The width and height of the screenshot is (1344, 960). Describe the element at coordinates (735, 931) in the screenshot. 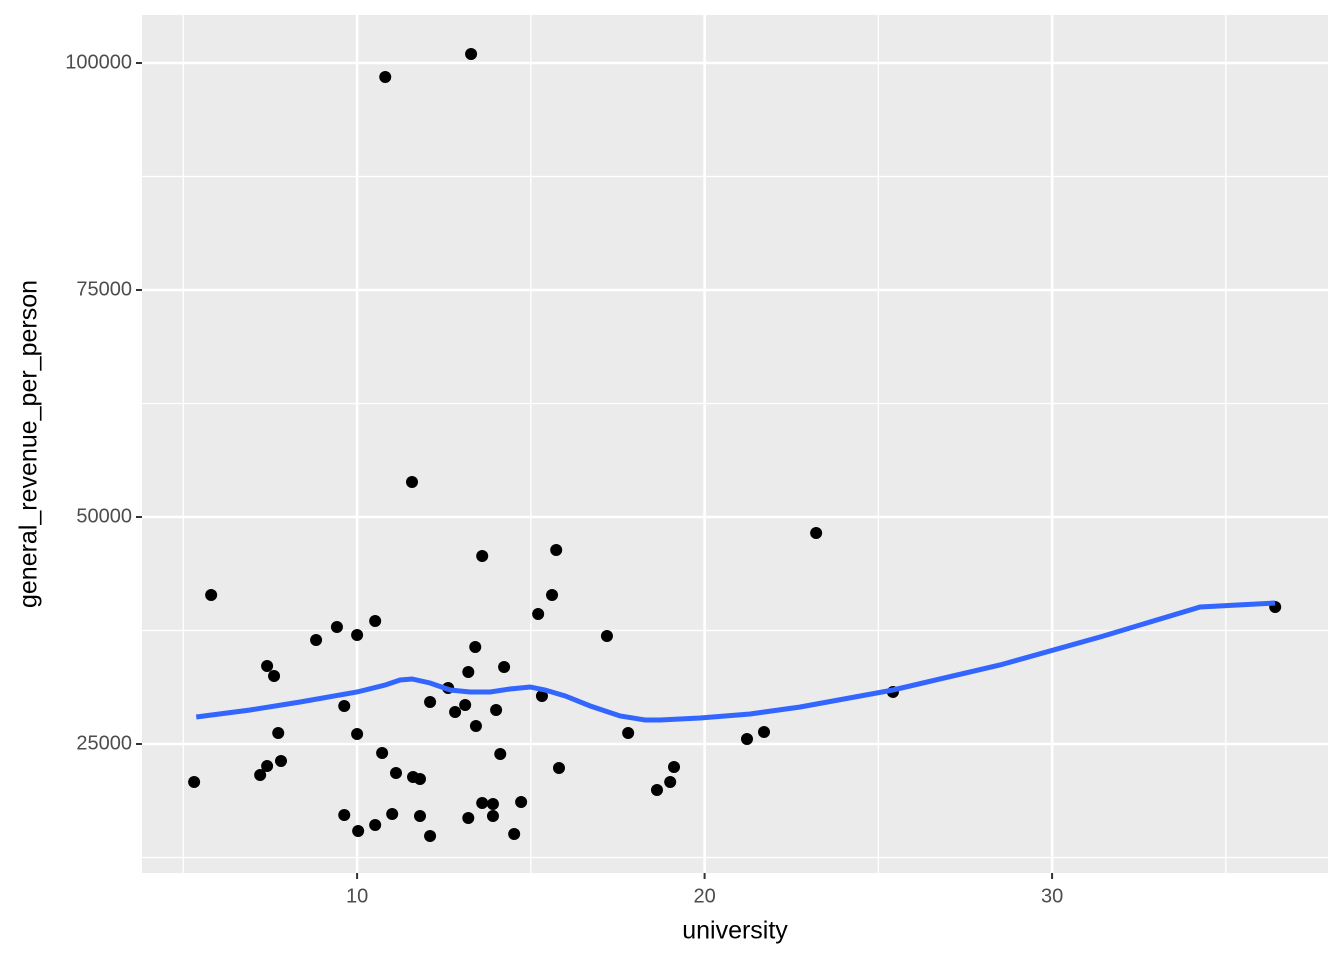

I see `x-axis-title: university` at that location.